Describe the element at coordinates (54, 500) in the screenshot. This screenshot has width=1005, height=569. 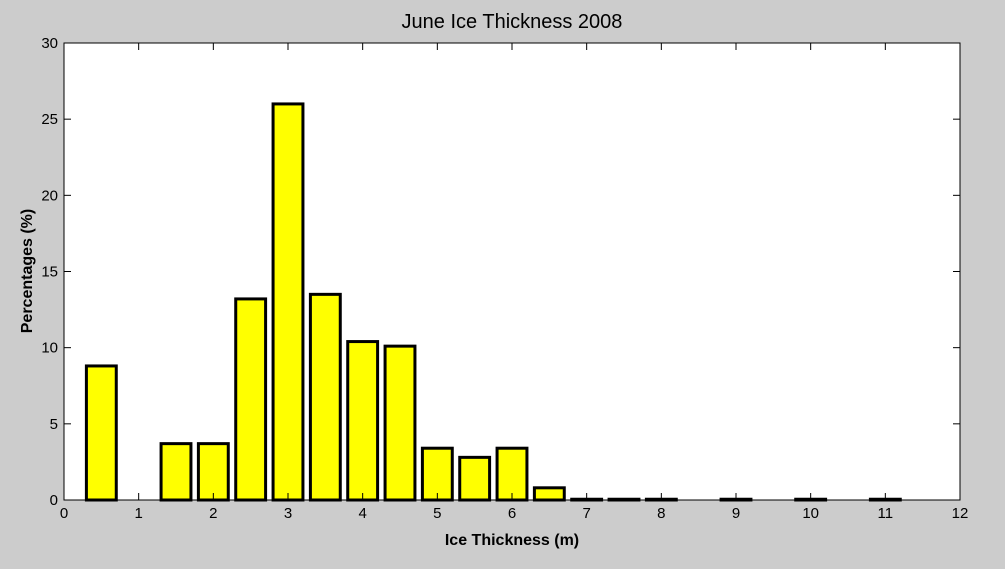
I see `y-tick-label: 0` at that location.